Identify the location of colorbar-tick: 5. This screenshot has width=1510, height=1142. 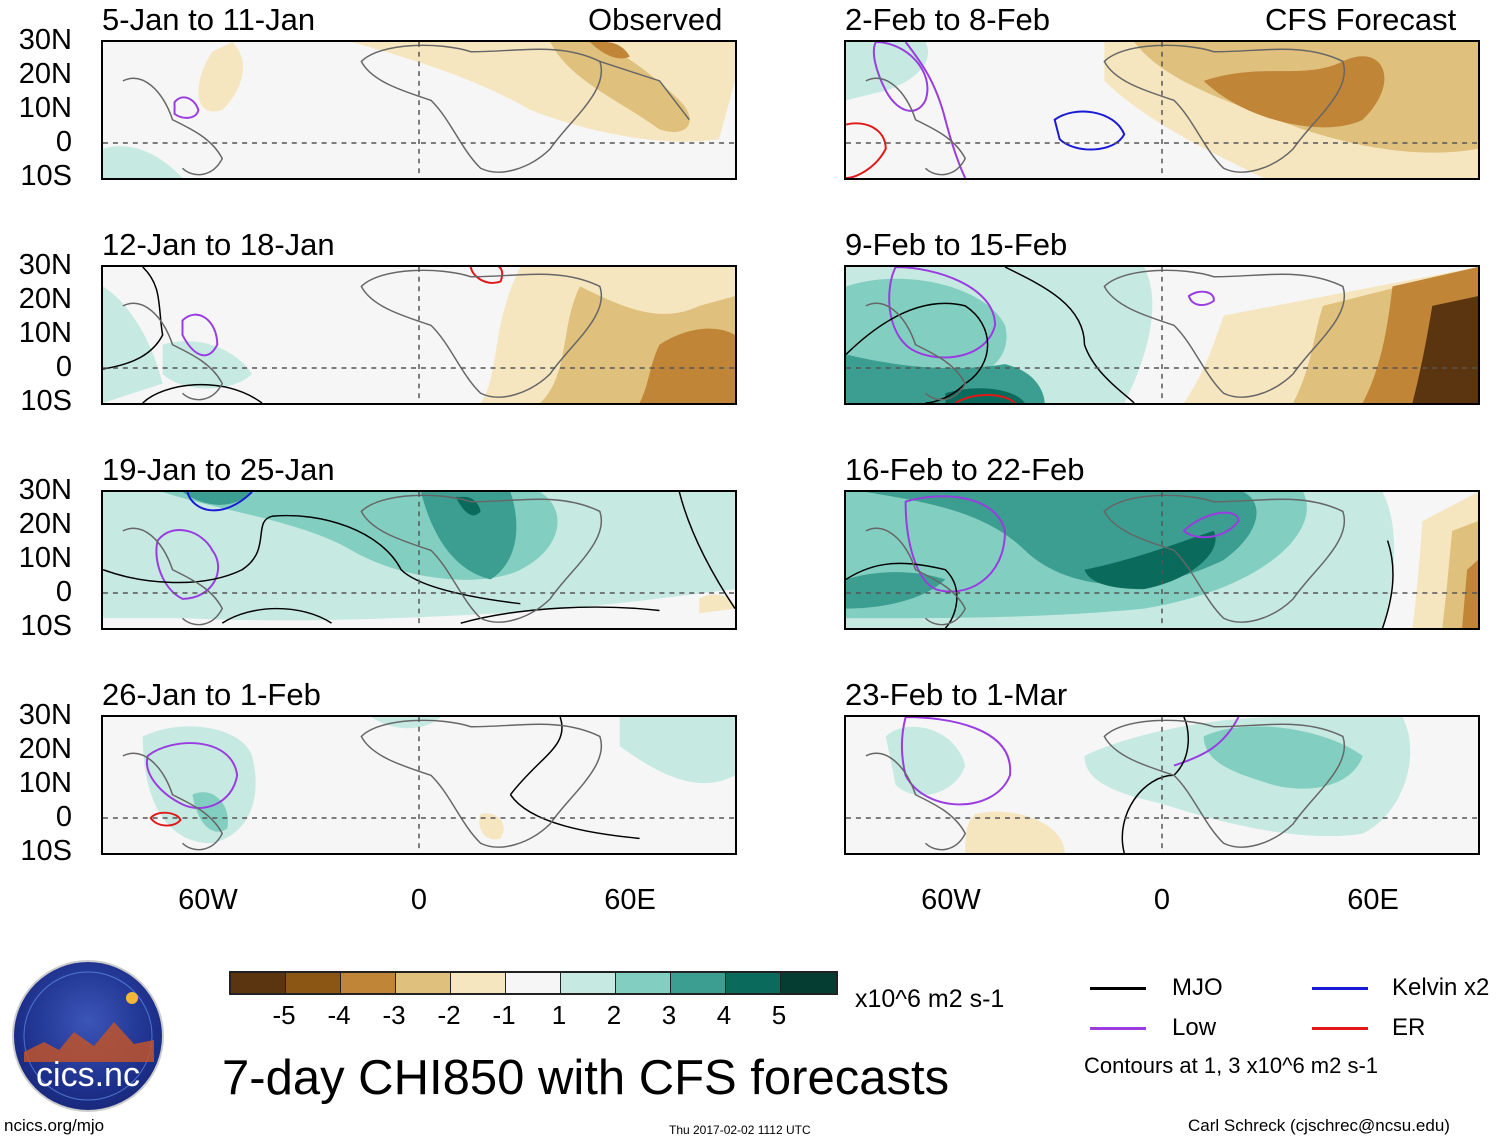
(779, 1015).